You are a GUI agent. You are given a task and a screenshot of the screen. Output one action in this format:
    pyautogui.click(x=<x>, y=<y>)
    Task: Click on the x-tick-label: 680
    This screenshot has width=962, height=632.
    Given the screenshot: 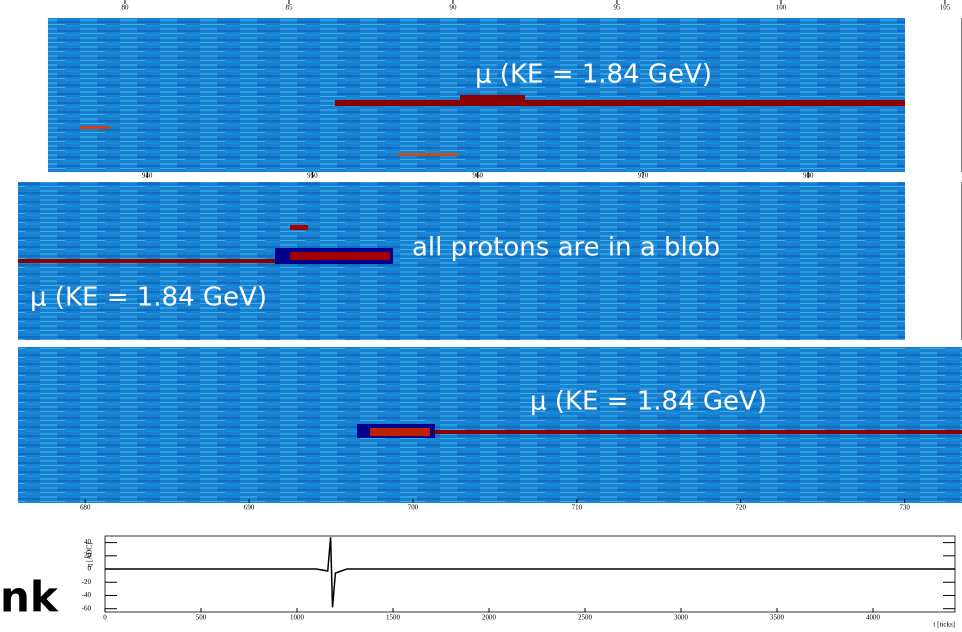 What is the action you would take?
    pyautogui.click(x=85, y=508)
    